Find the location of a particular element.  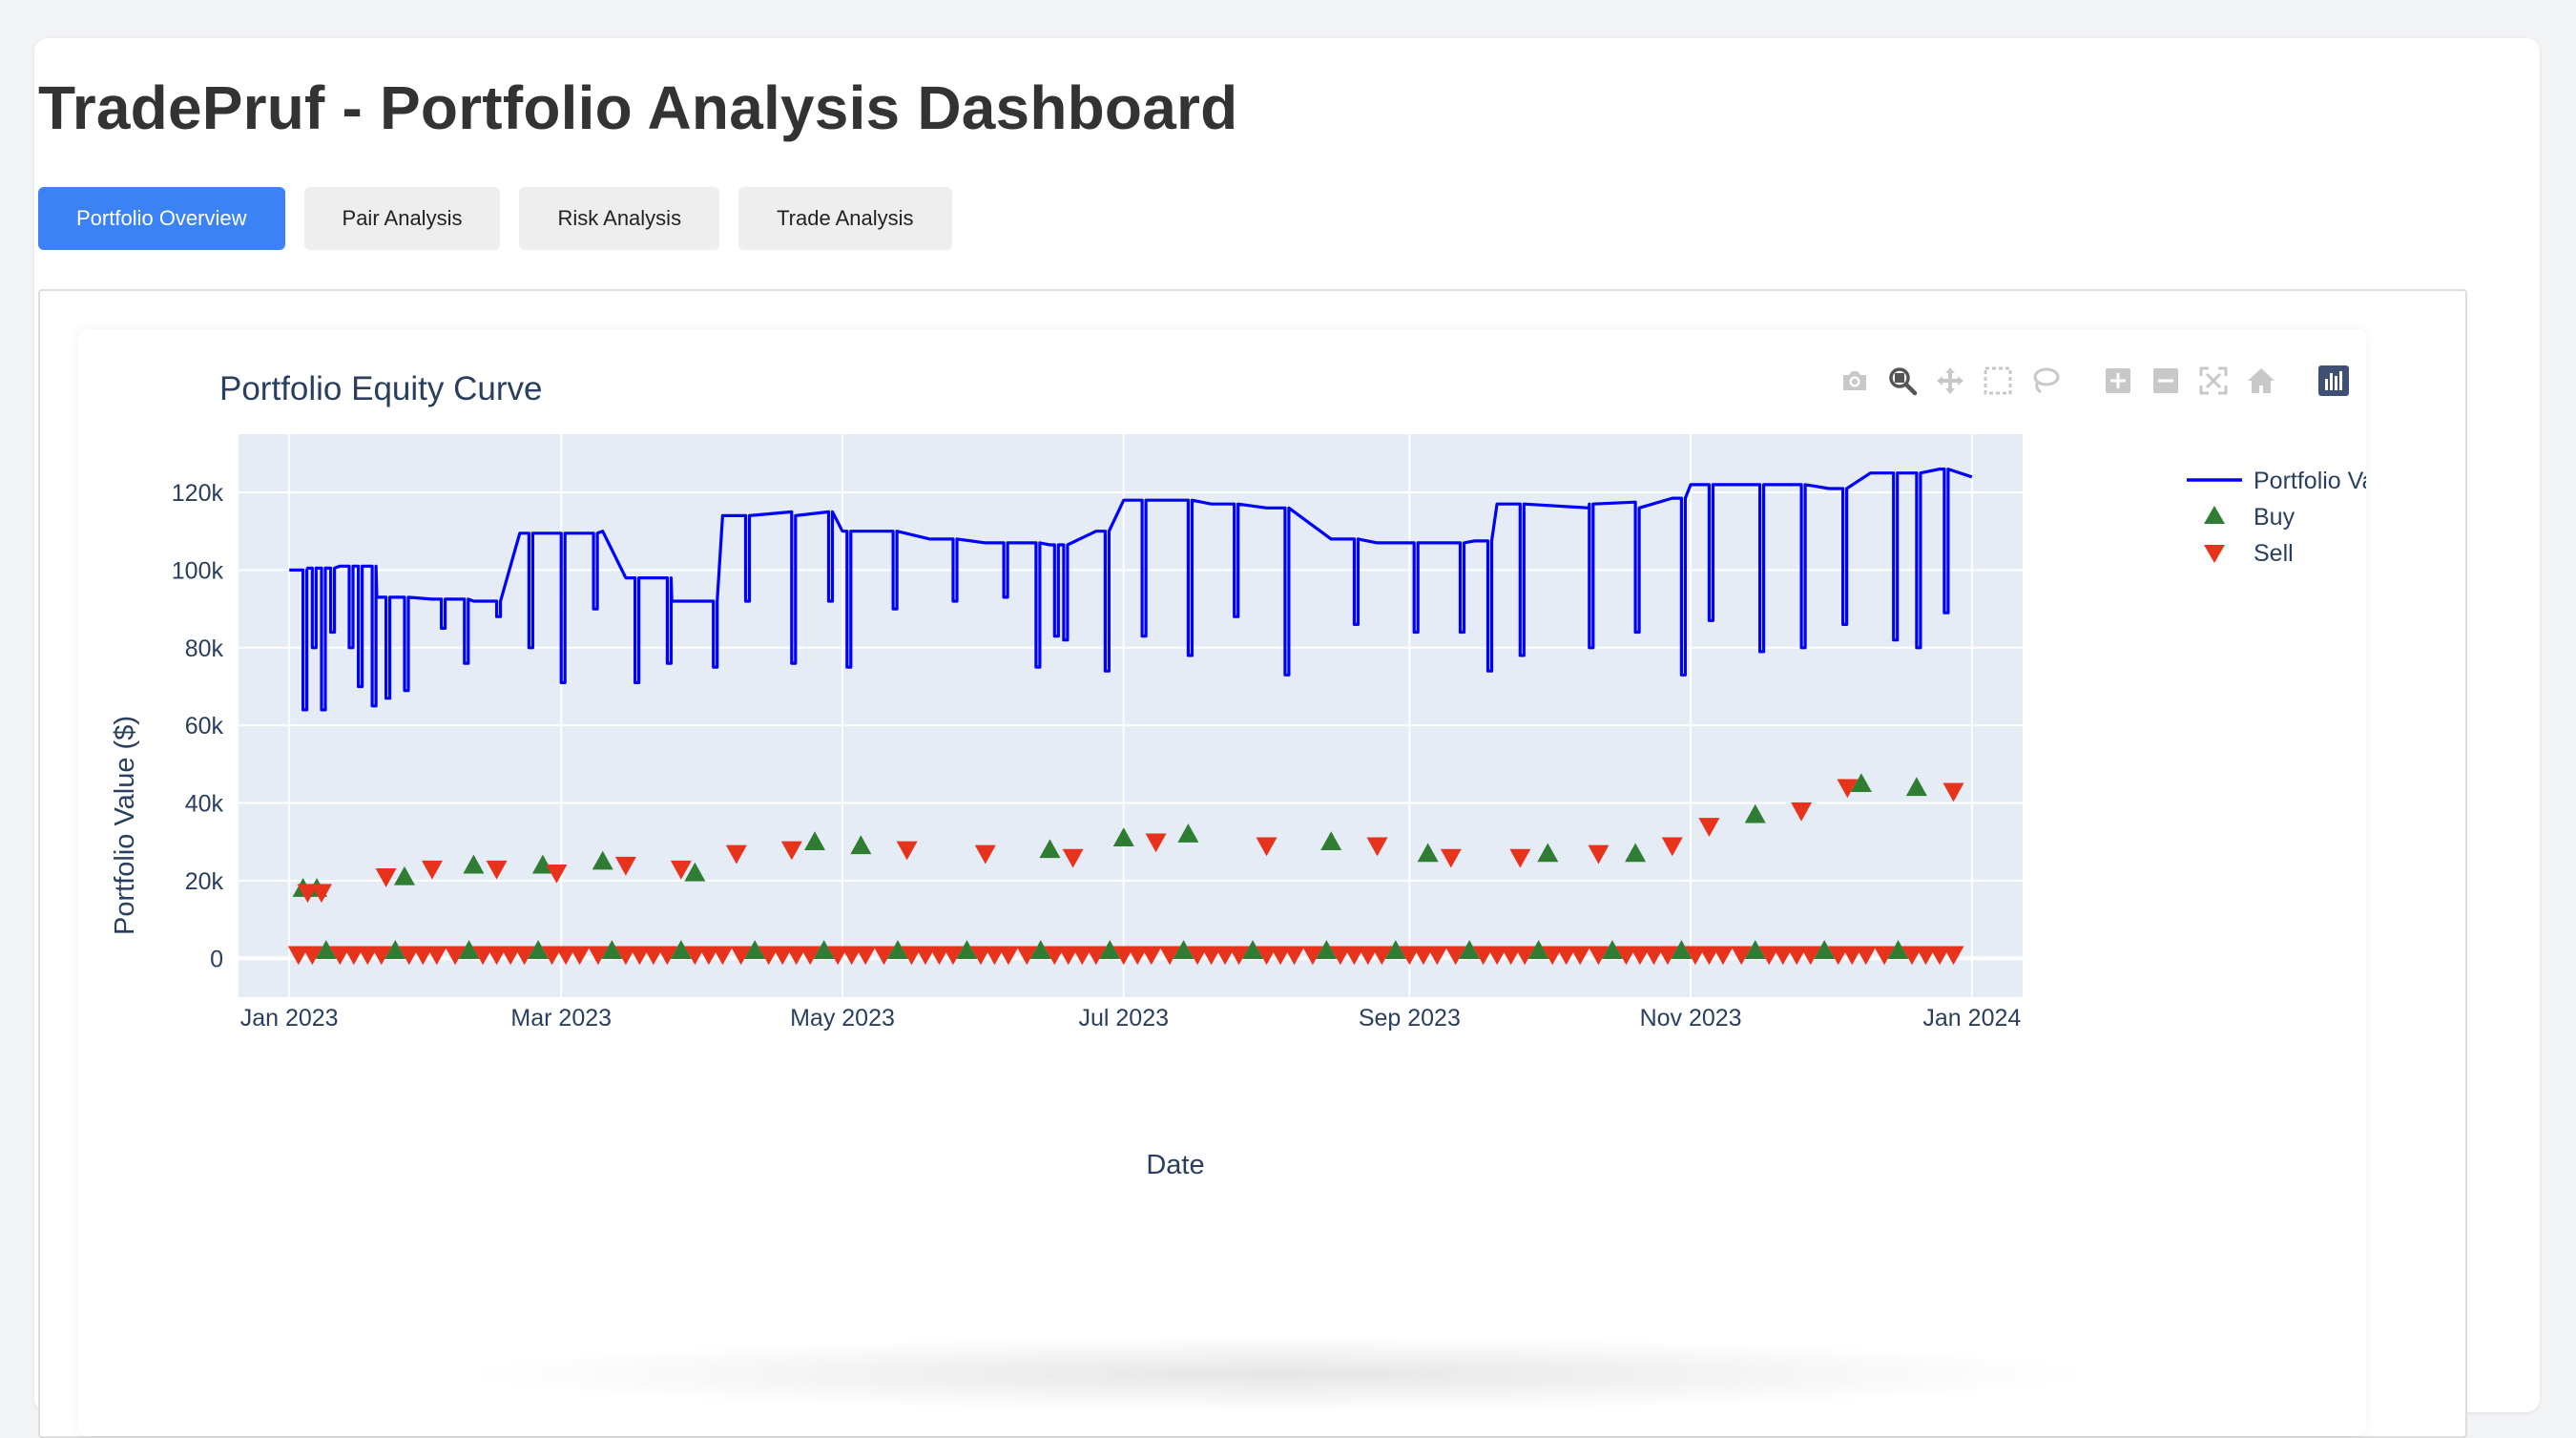

x-tick-label: Jul 2023 is located at coordinates (1123, 1018).